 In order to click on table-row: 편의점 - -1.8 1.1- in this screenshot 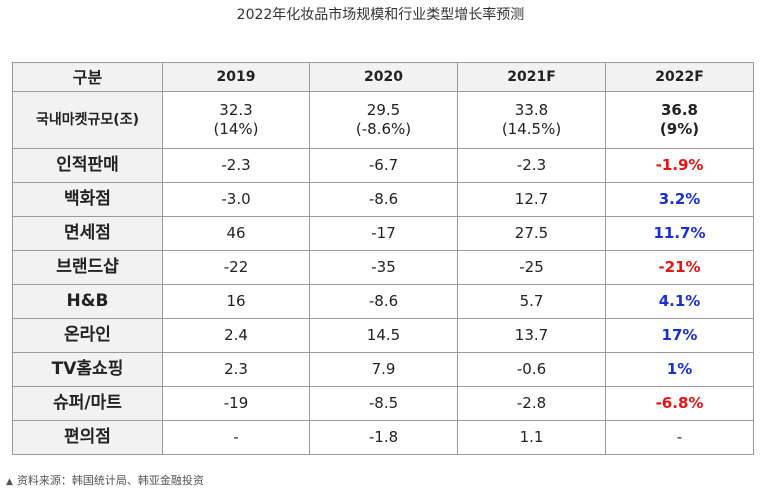, I will do `click(383, 437)`.